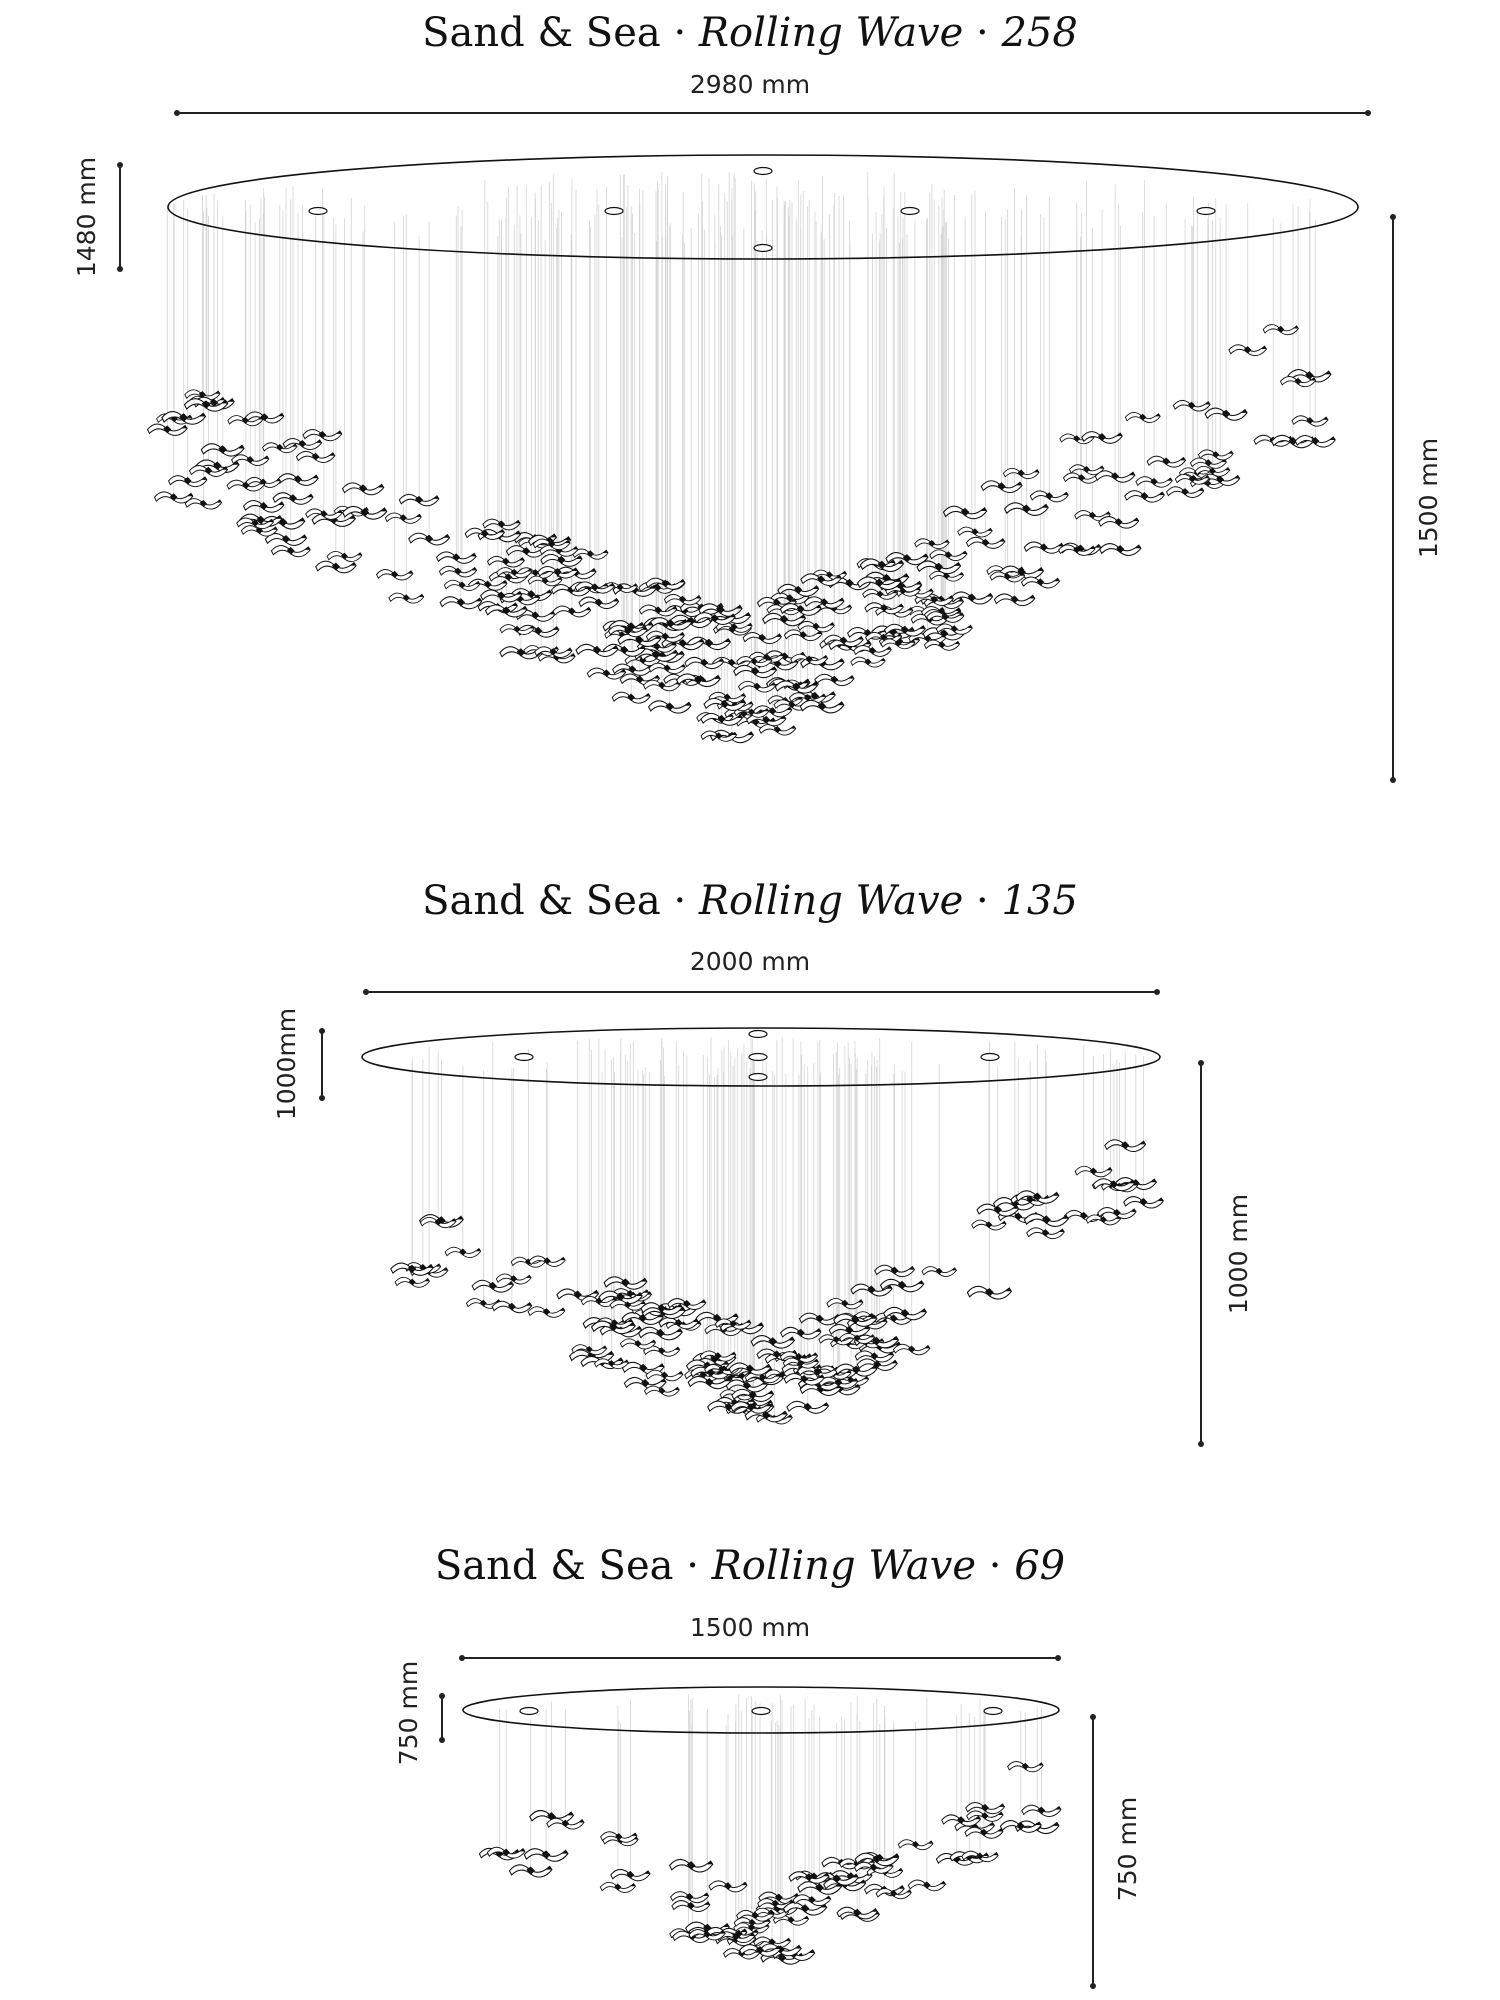 The height and width of the screenshot is (2000, 1500). What do you see at coordinates (1127, 1849) in the screenshot?
I see `drop-label-69: 750 mm` at bounding box center [1127, 1849].